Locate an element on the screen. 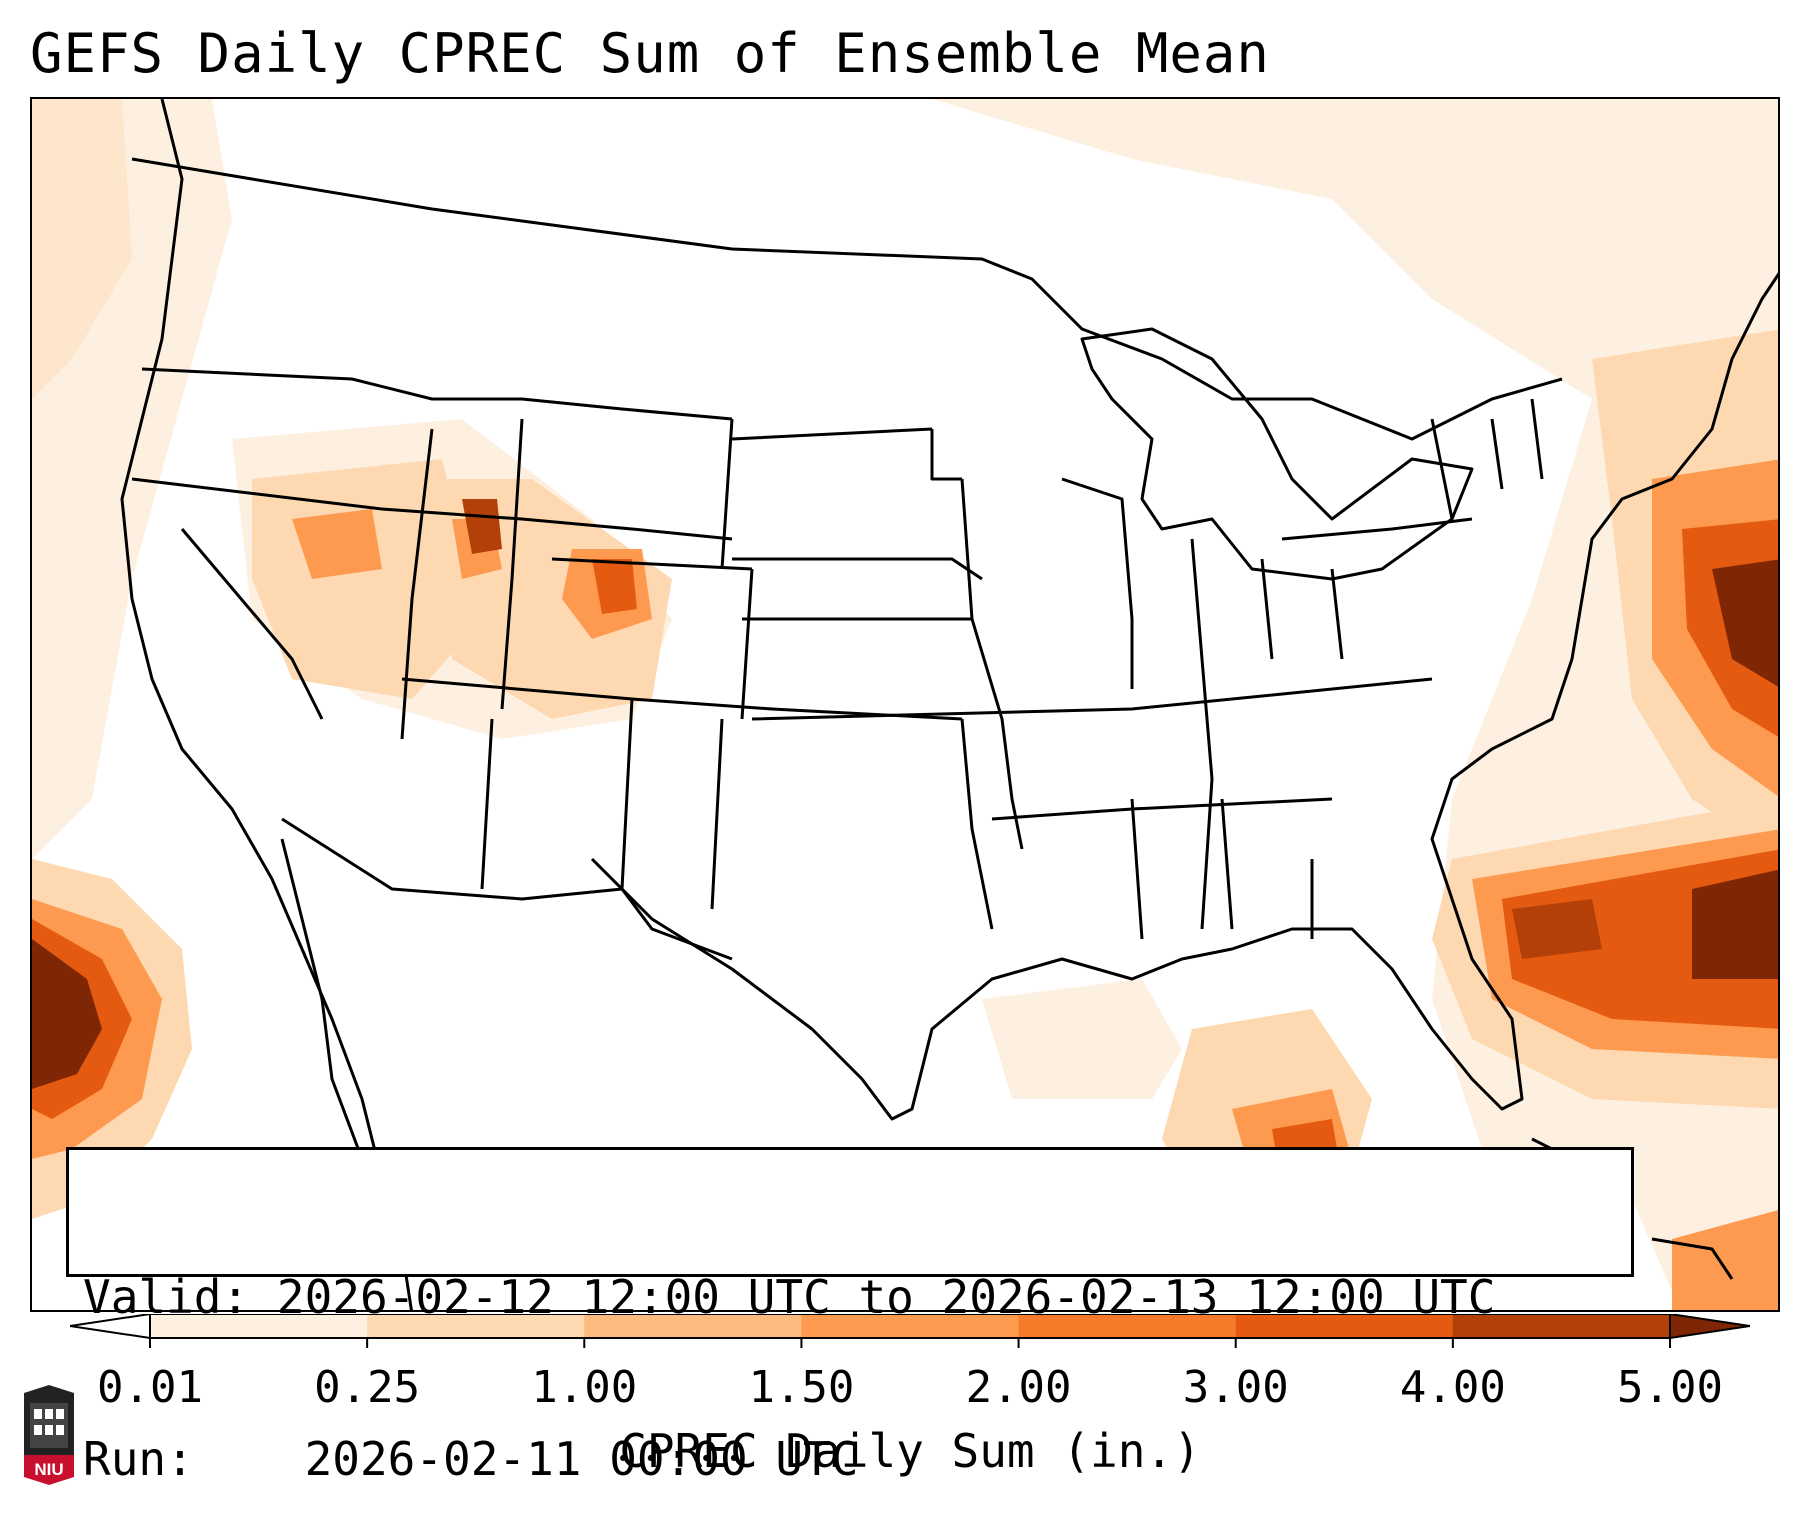  run-label: Run: is located at coordinates (138, 1459).